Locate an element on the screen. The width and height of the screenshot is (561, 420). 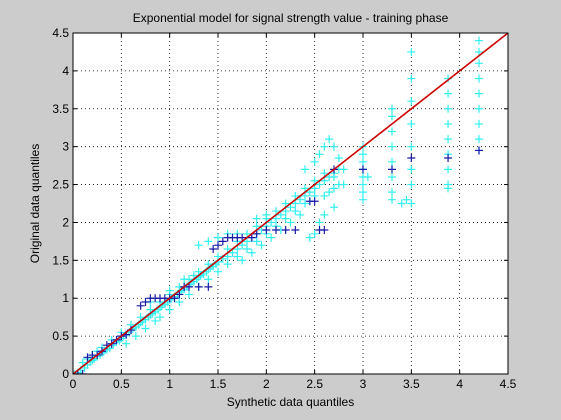
x-tick-label-0: 0 is located at coordinates (73, 384).